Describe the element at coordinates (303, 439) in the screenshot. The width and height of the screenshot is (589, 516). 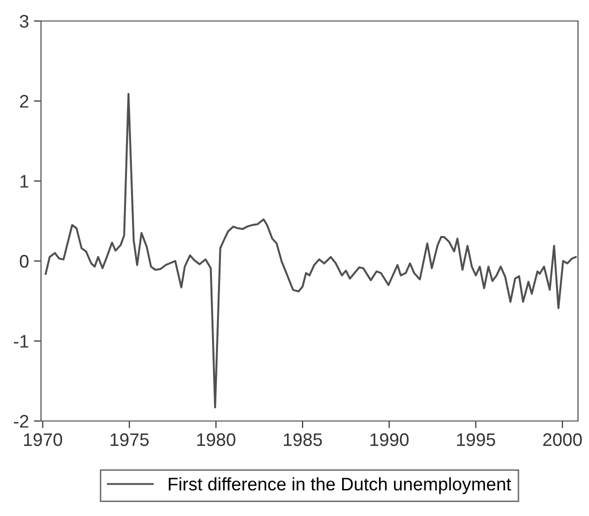
I see `x-tick-label: 1985` at that location.